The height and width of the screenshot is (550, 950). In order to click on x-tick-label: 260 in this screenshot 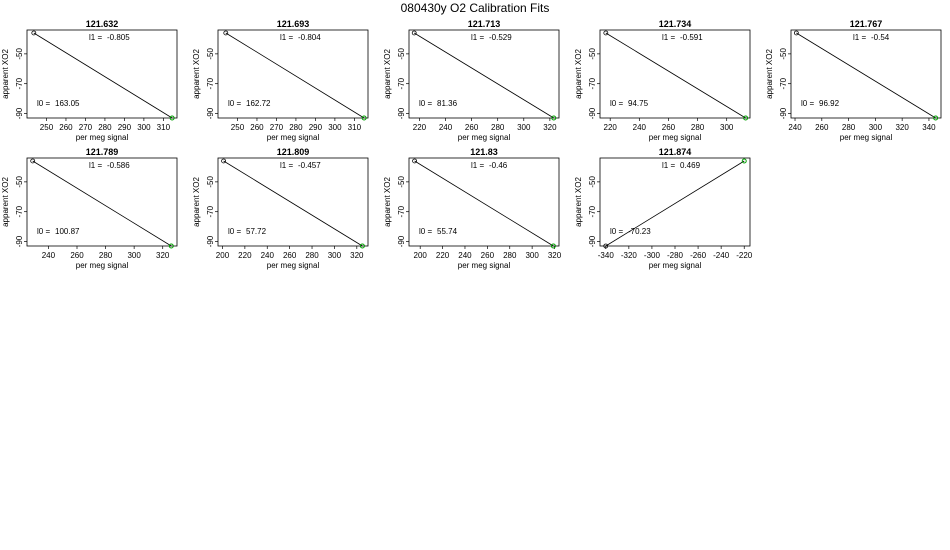, I will do `click(472, 127)`.